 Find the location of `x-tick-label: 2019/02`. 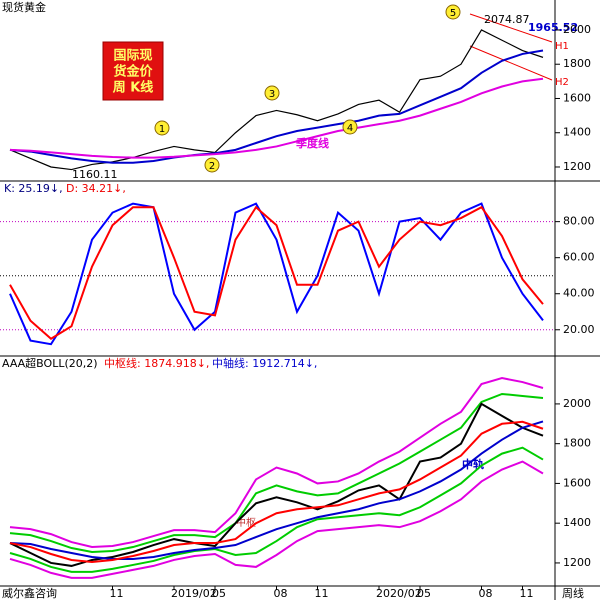

x-tick-label: 2019/02 is located at coordinates (194, 593).